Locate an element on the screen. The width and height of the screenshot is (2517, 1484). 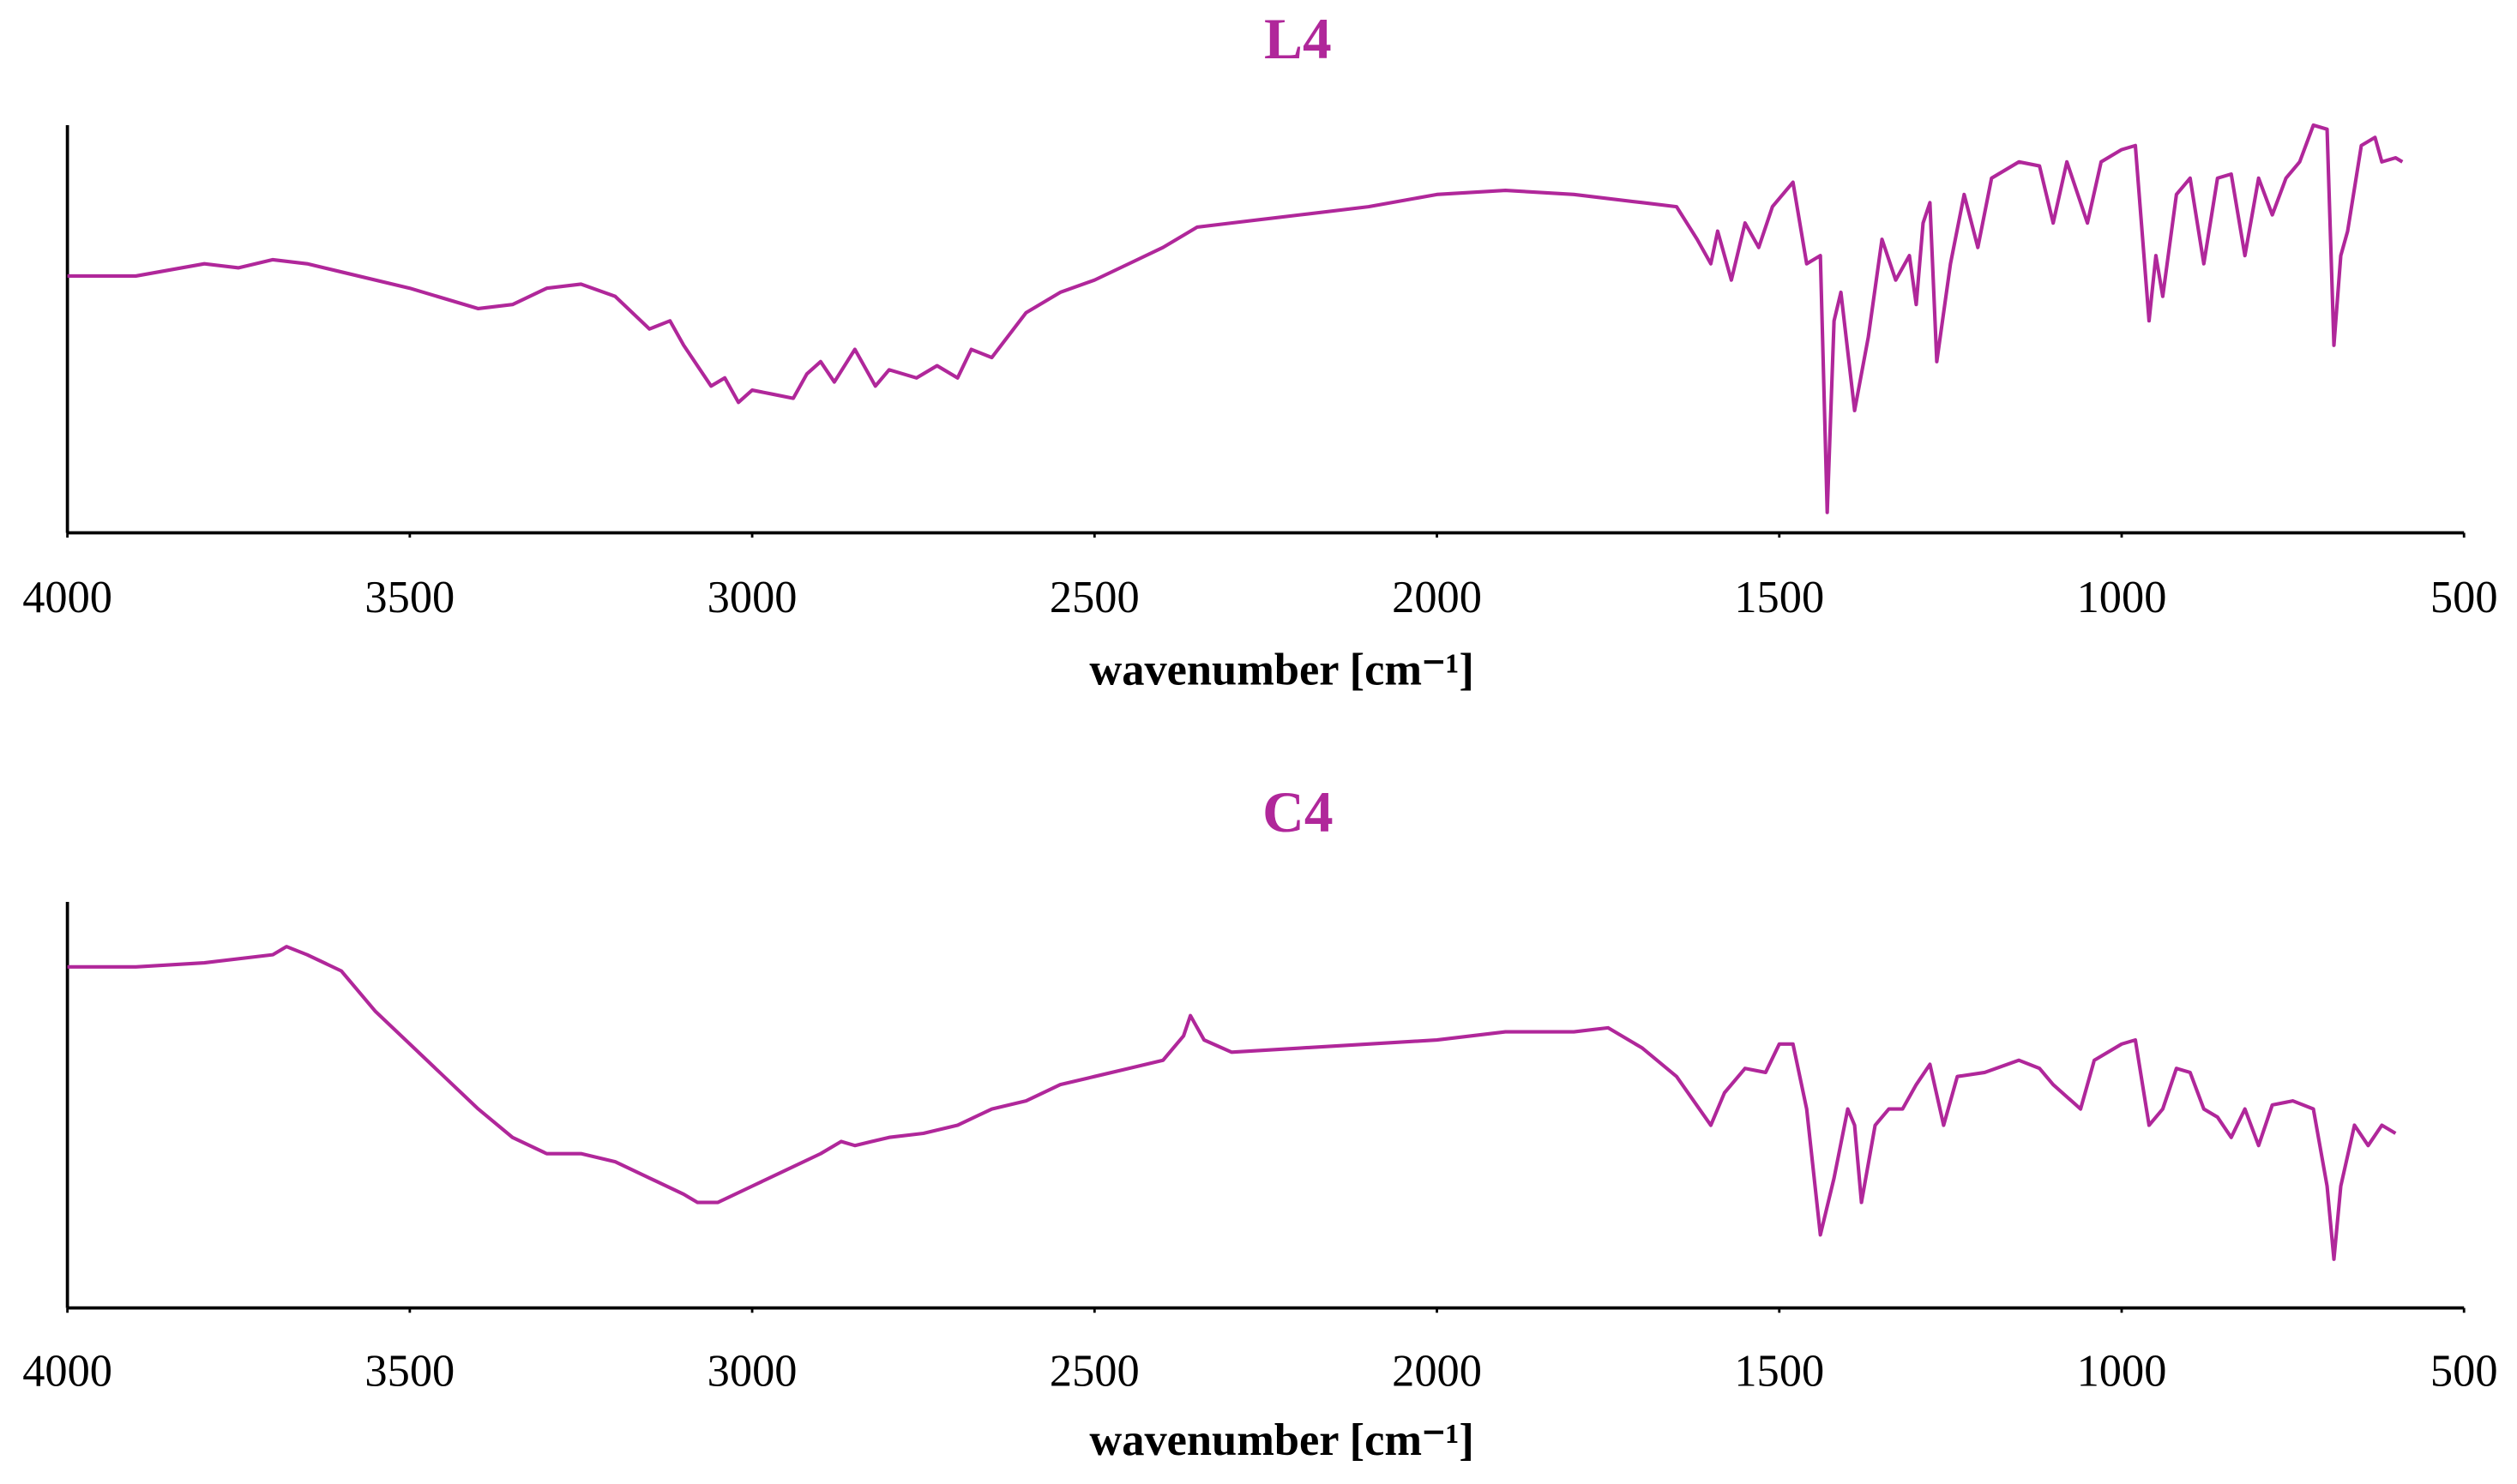
chart-title: L4 is located at coordinates (1298, 39).